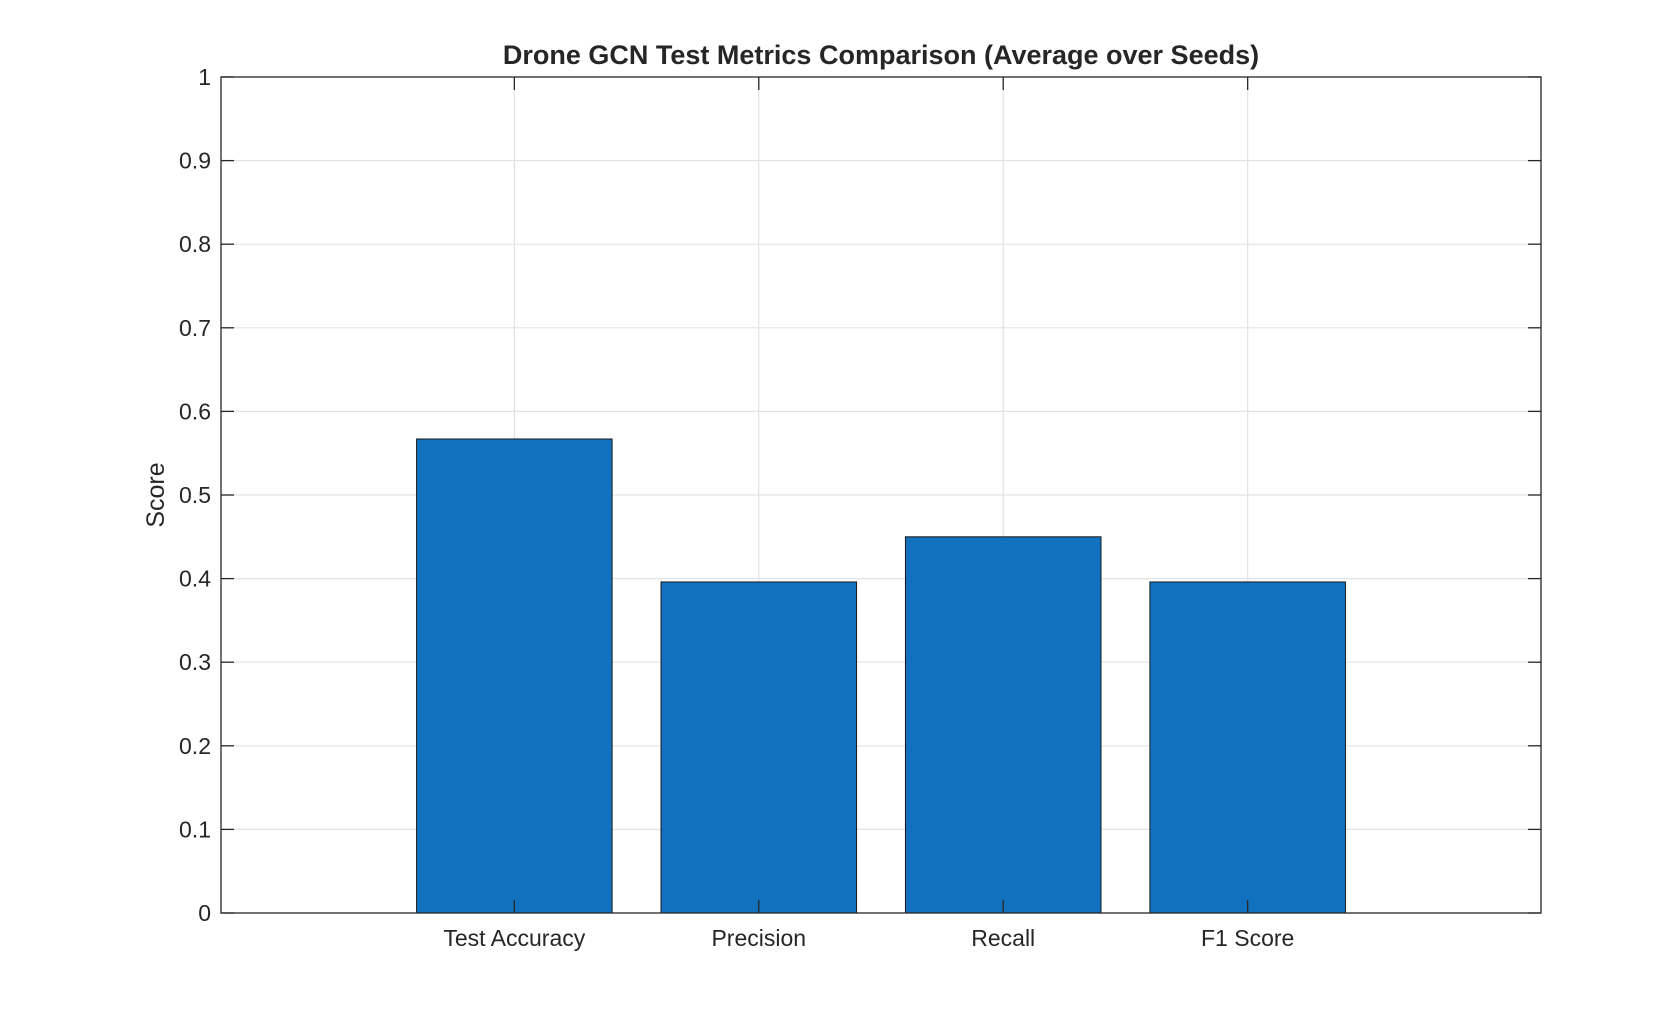 This screenshot has width=1679, height=1011. I want to click on y-tick-label: 0.7, so click(195, 328).